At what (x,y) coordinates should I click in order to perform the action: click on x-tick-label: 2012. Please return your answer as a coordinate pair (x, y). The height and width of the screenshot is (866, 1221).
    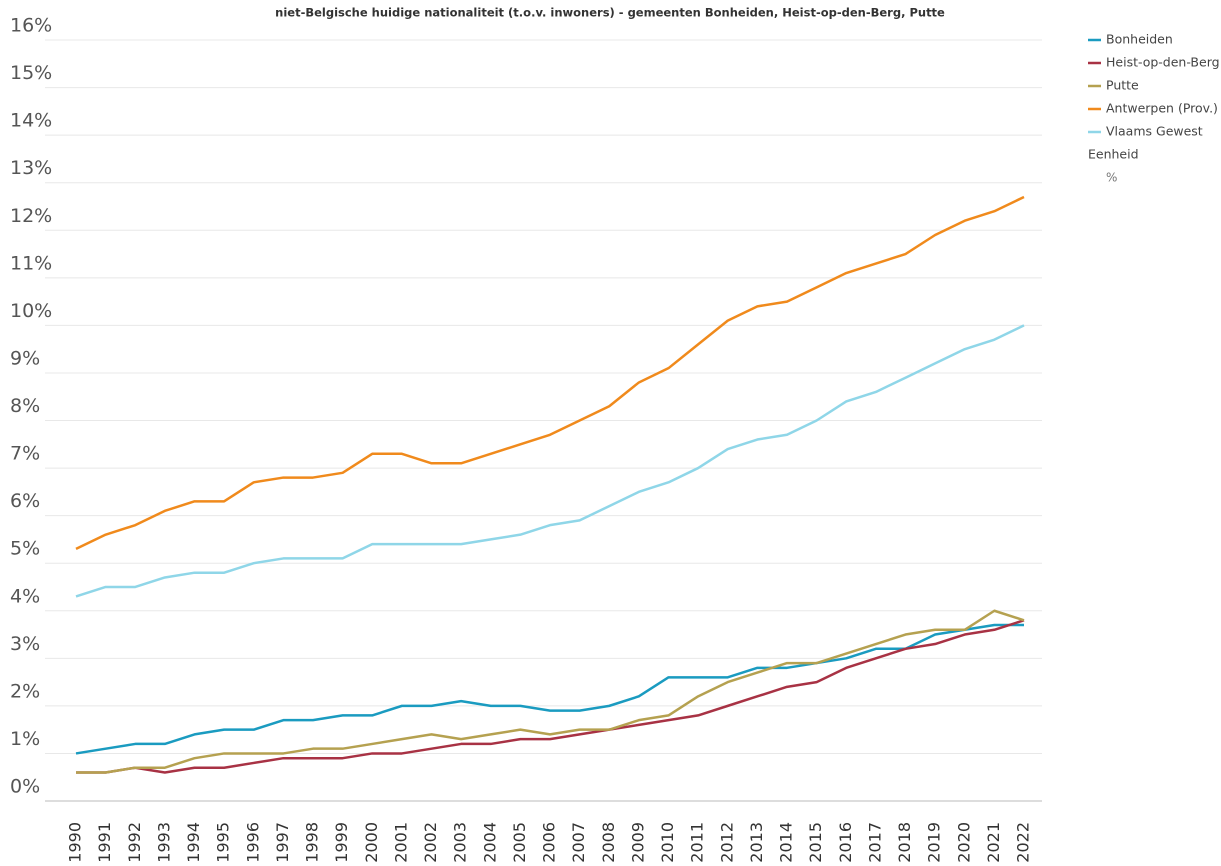
    Looking at the image, I should click on (726, 842).